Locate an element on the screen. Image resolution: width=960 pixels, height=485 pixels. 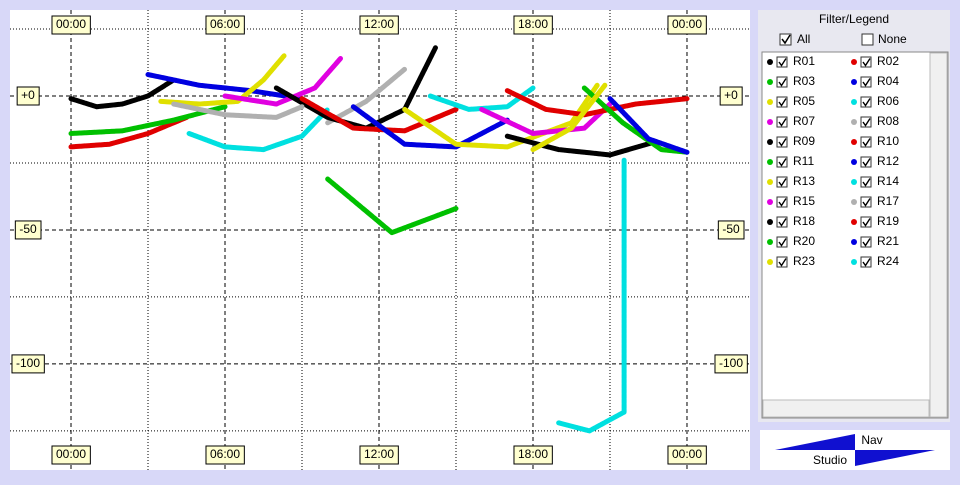
logo-top: Nav is located at coordinates (871, 440).